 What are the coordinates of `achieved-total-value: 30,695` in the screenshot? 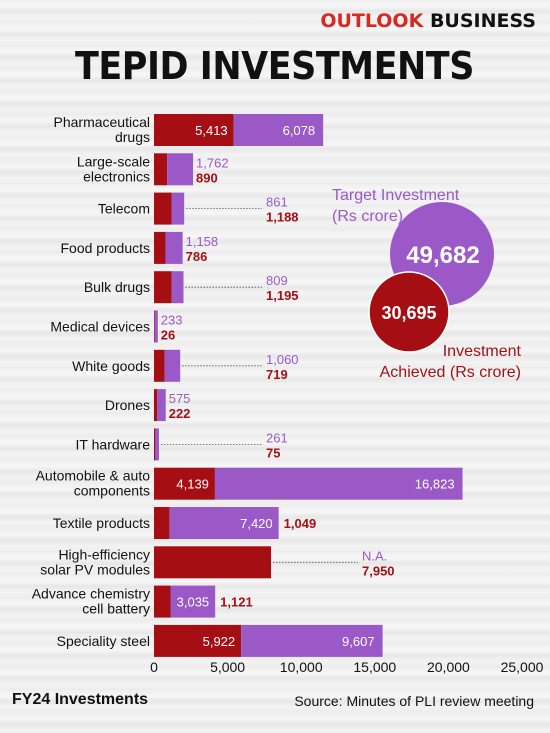 It's located at (408, 313).